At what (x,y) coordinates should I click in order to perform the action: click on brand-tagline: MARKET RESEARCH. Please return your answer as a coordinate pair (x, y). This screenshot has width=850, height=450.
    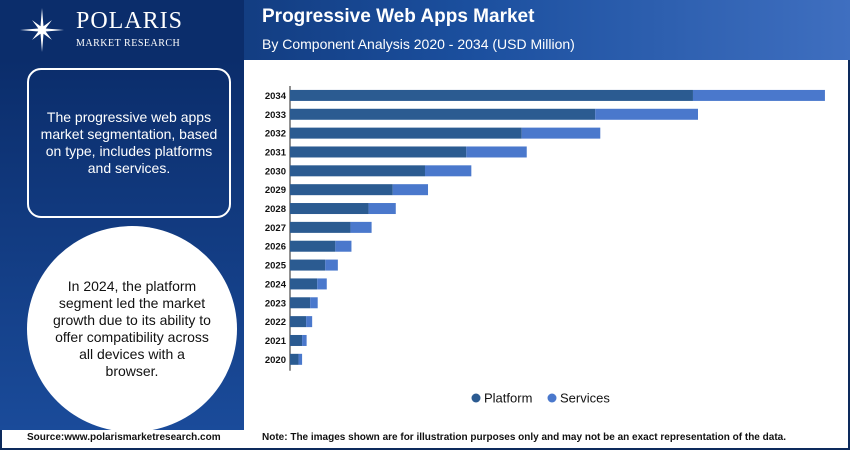
    Looking at the image, I should click on (128, 43).